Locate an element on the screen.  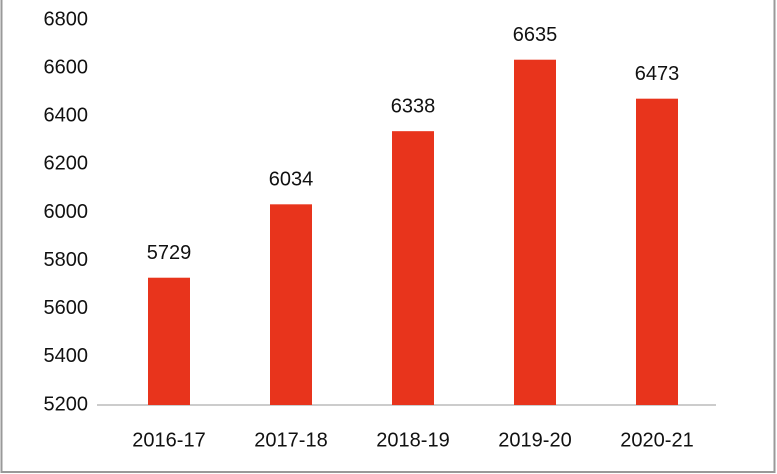
x-tick-label: 2016-17 is located at coordinates (168, 440).